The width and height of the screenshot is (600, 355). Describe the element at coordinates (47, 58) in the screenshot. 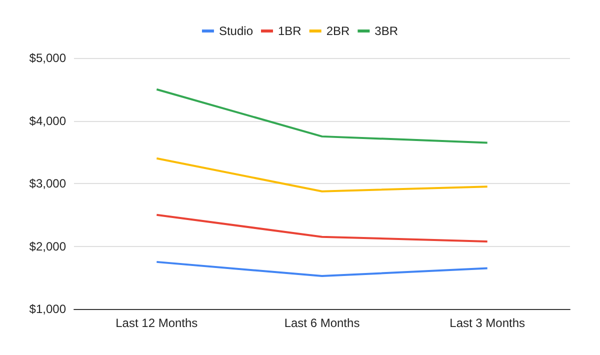

I see `y-tick-label: $5,000` at that location.